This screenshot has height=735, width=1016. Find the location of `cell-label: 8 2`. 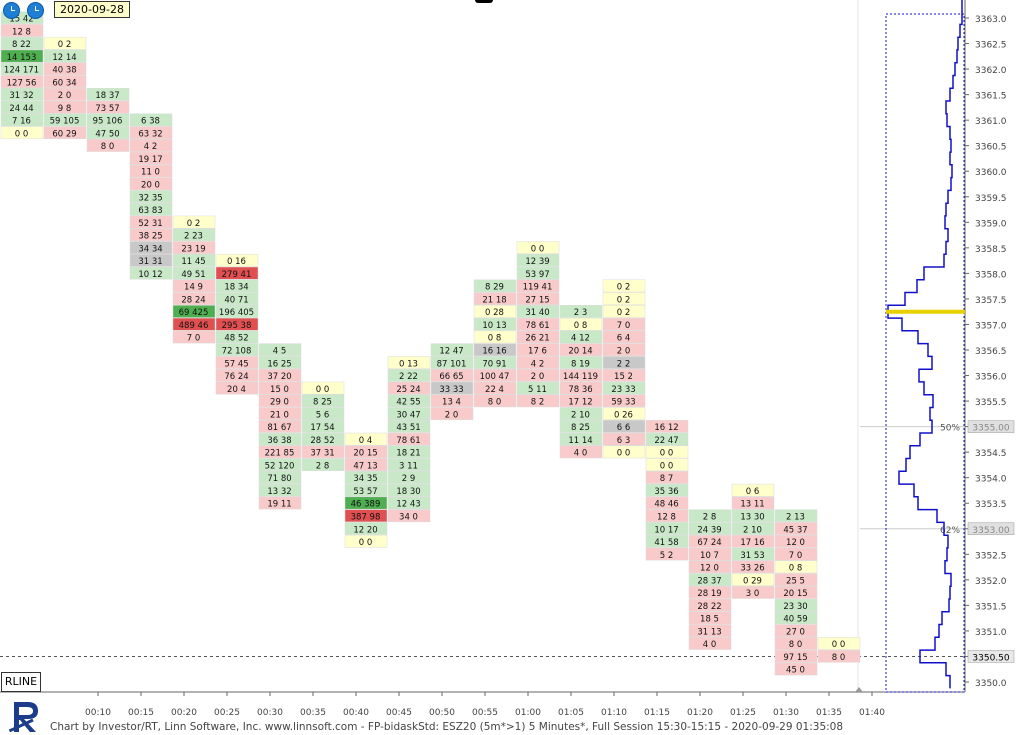

cell-label: 8 2 is located at coordinates (538, 403).